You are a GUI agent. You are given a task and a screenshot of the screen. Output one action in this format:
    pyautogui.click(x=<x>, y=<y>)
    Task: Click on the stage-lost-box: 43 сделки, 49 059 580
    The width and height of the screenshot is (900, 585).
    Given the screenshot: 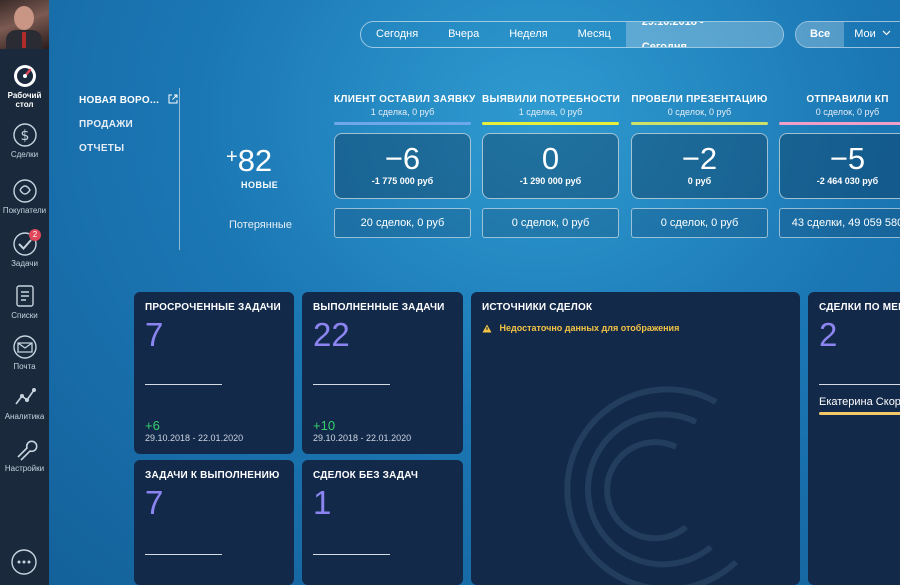 What is the action you would take?
    pyautogui.click(x=839, y=223)
    